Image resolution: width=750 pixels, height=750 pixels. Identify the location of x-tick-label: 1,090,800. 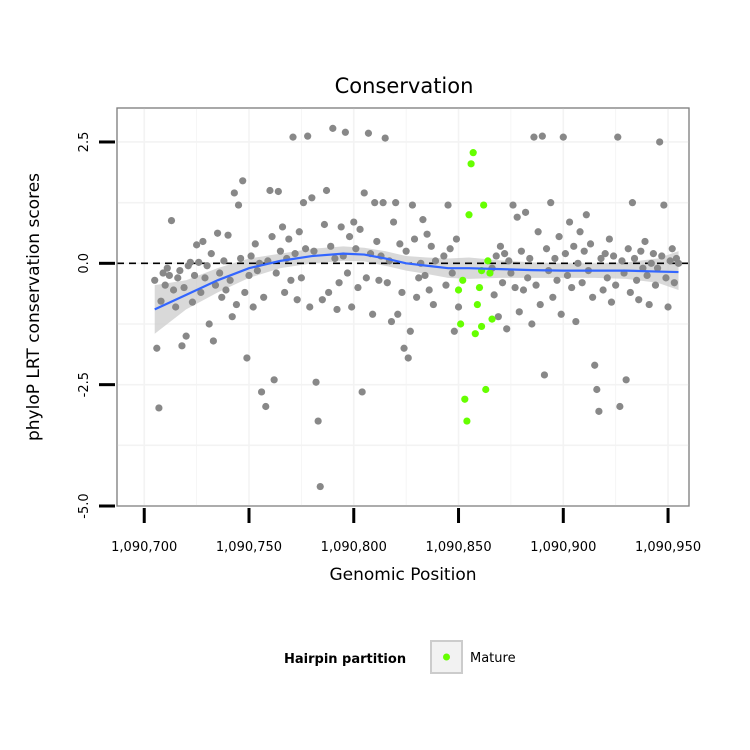
(354, 547).